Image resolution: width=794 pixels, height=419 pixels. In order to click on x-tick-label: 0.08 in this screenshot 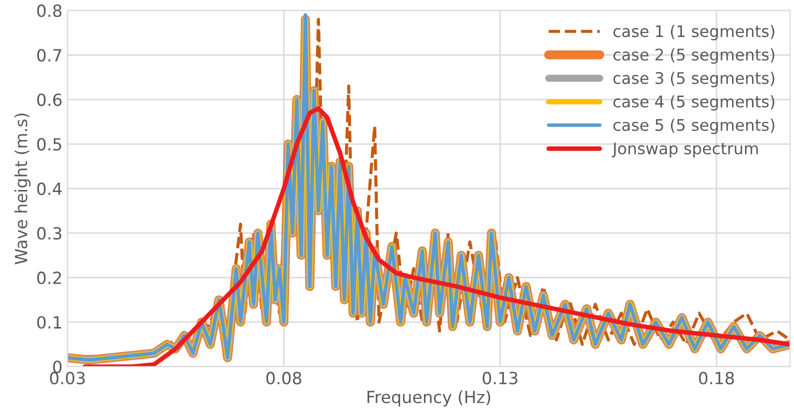, I will do `click(284, 378)`.